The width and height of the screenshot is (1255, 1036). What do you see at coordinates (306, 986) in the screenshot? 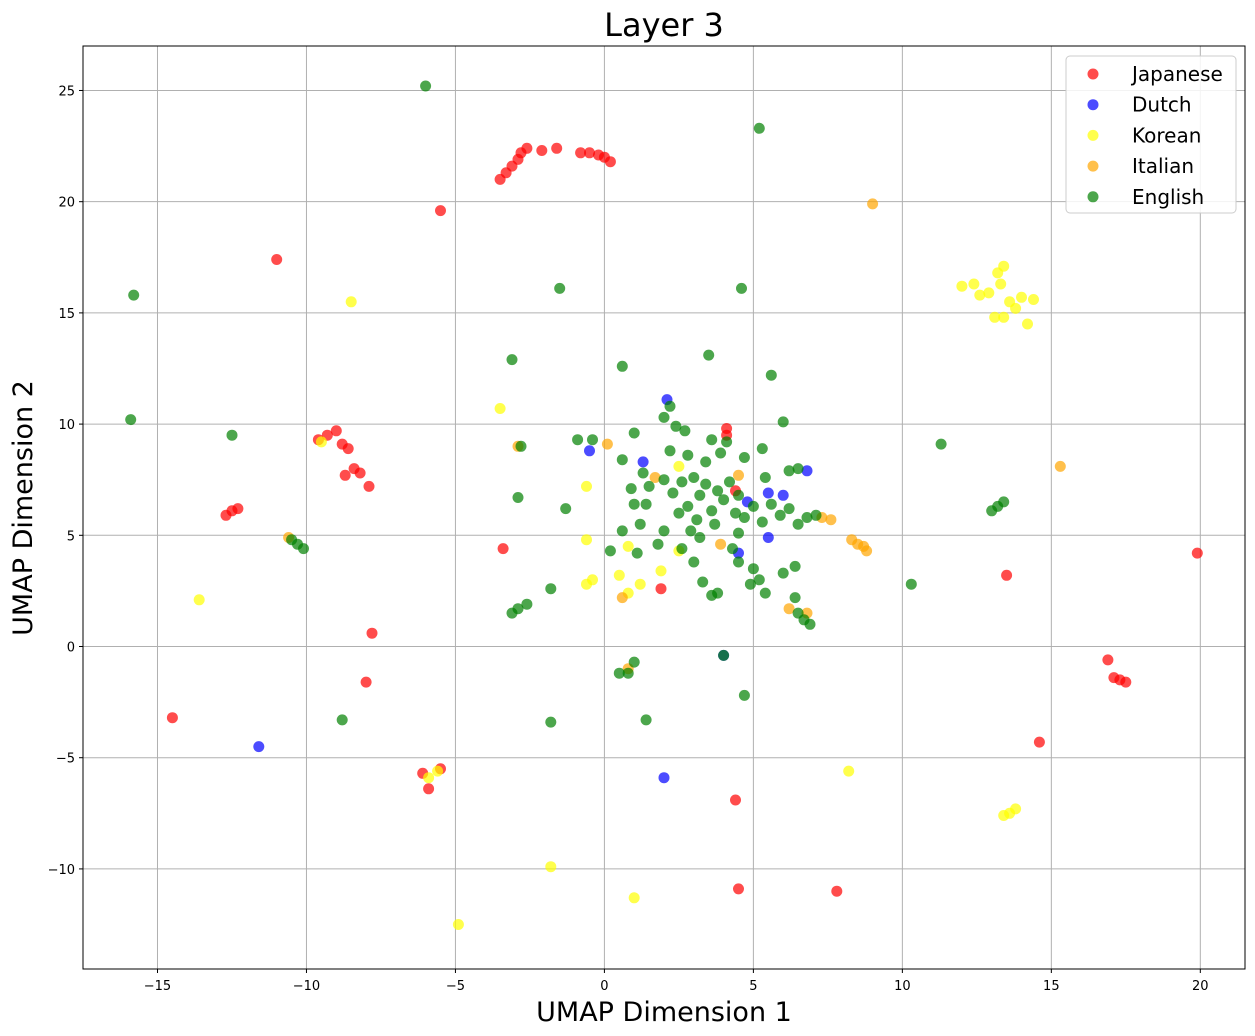
I see `x-tick-label: −10` at bounding box center [306, 986].